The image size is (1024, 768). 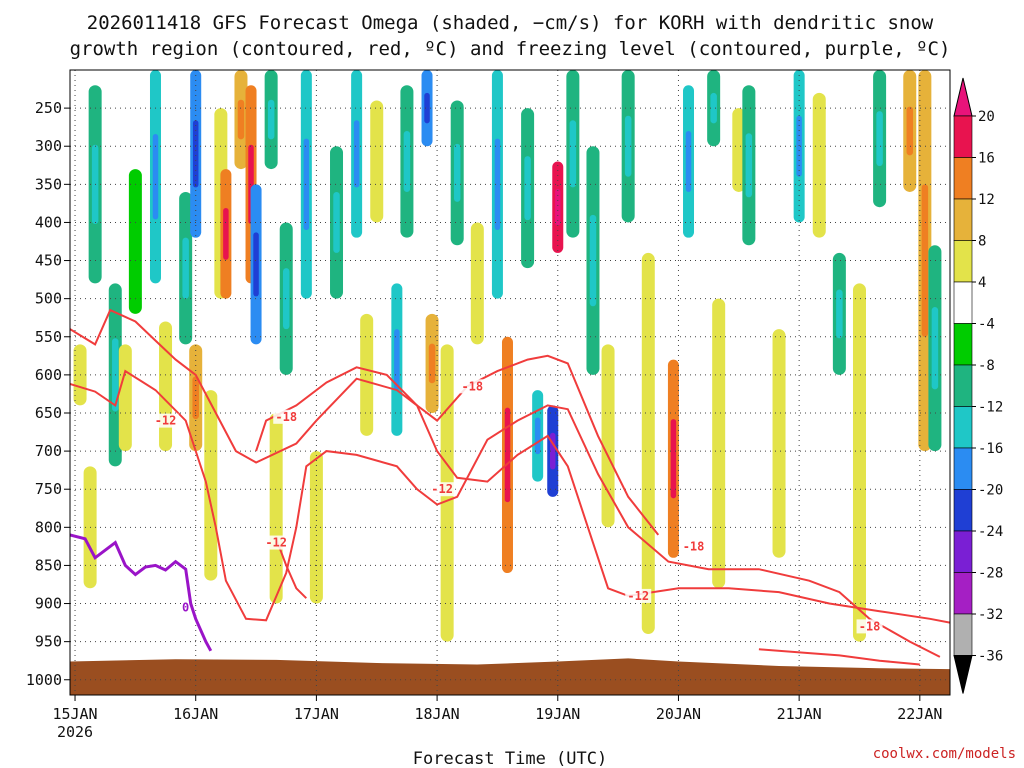 What do you see at coordinates (48, 604) in the screenshot?
I see `y-tick-label: 900` at bounding box center [48, 604].